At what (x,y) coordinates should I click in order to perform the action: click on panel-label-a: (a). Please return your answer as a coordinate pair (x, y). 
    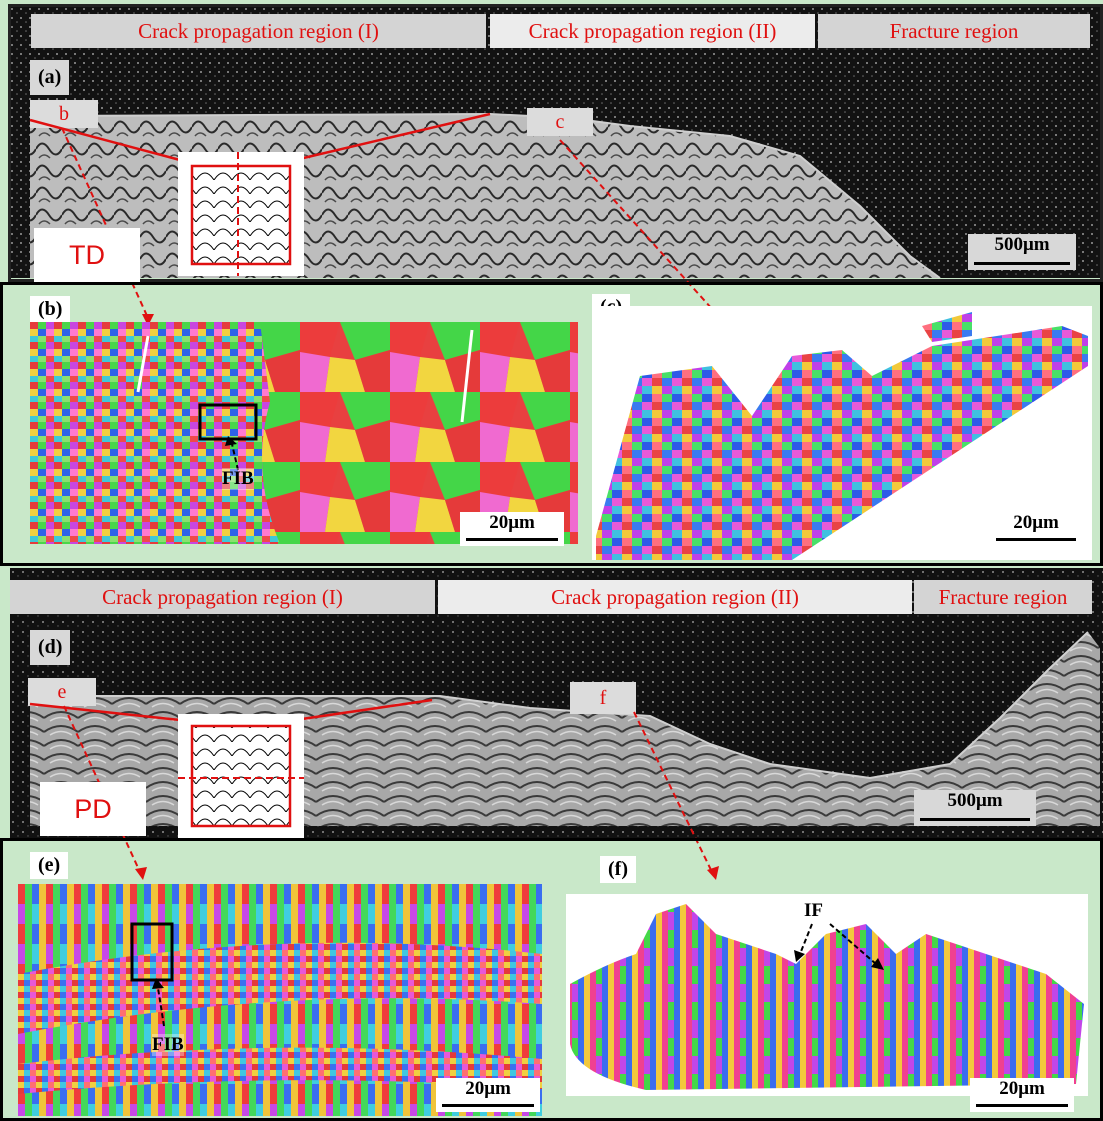
    Looking at the image, I should click on (50, 77).